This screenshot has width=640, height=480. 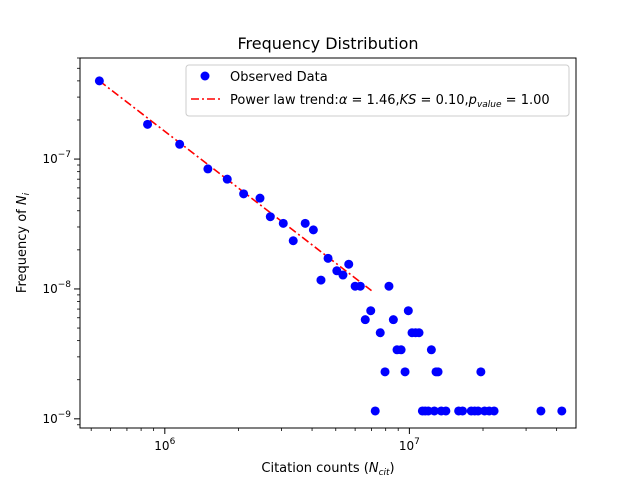 What do you see at coordinates (442, 100) in the screenshot?
I see `legend-trend-ks-value: = 0.10,` at bounding box center [442, 100].